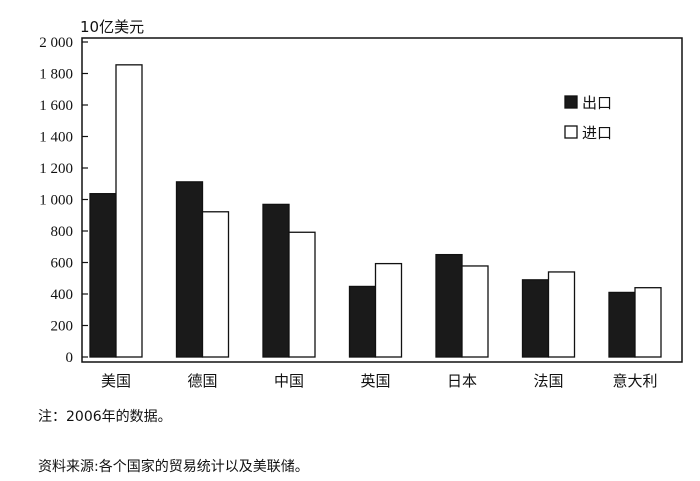 This screenshot has height=481, width=700. Describe the element at coordinates (62, 327) in the screenshot. I see `y-tick-label: 200` at that location.